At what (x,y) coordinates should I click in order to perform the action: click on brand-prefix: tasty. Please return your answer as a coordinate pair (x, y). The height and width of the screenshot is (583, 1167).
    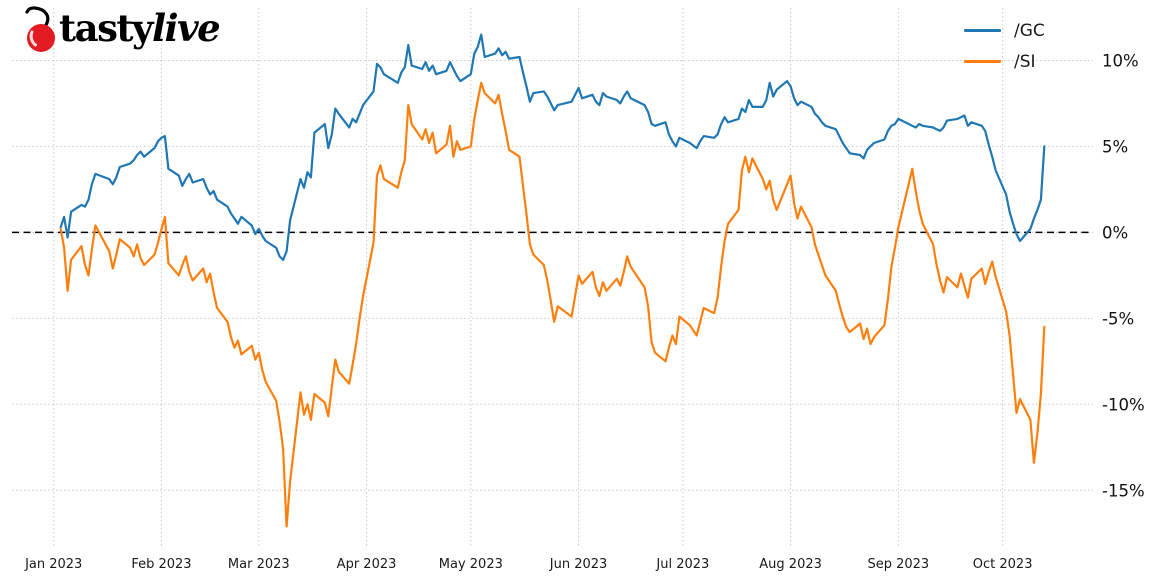
    Looking at the image, I should click on (106, 28).